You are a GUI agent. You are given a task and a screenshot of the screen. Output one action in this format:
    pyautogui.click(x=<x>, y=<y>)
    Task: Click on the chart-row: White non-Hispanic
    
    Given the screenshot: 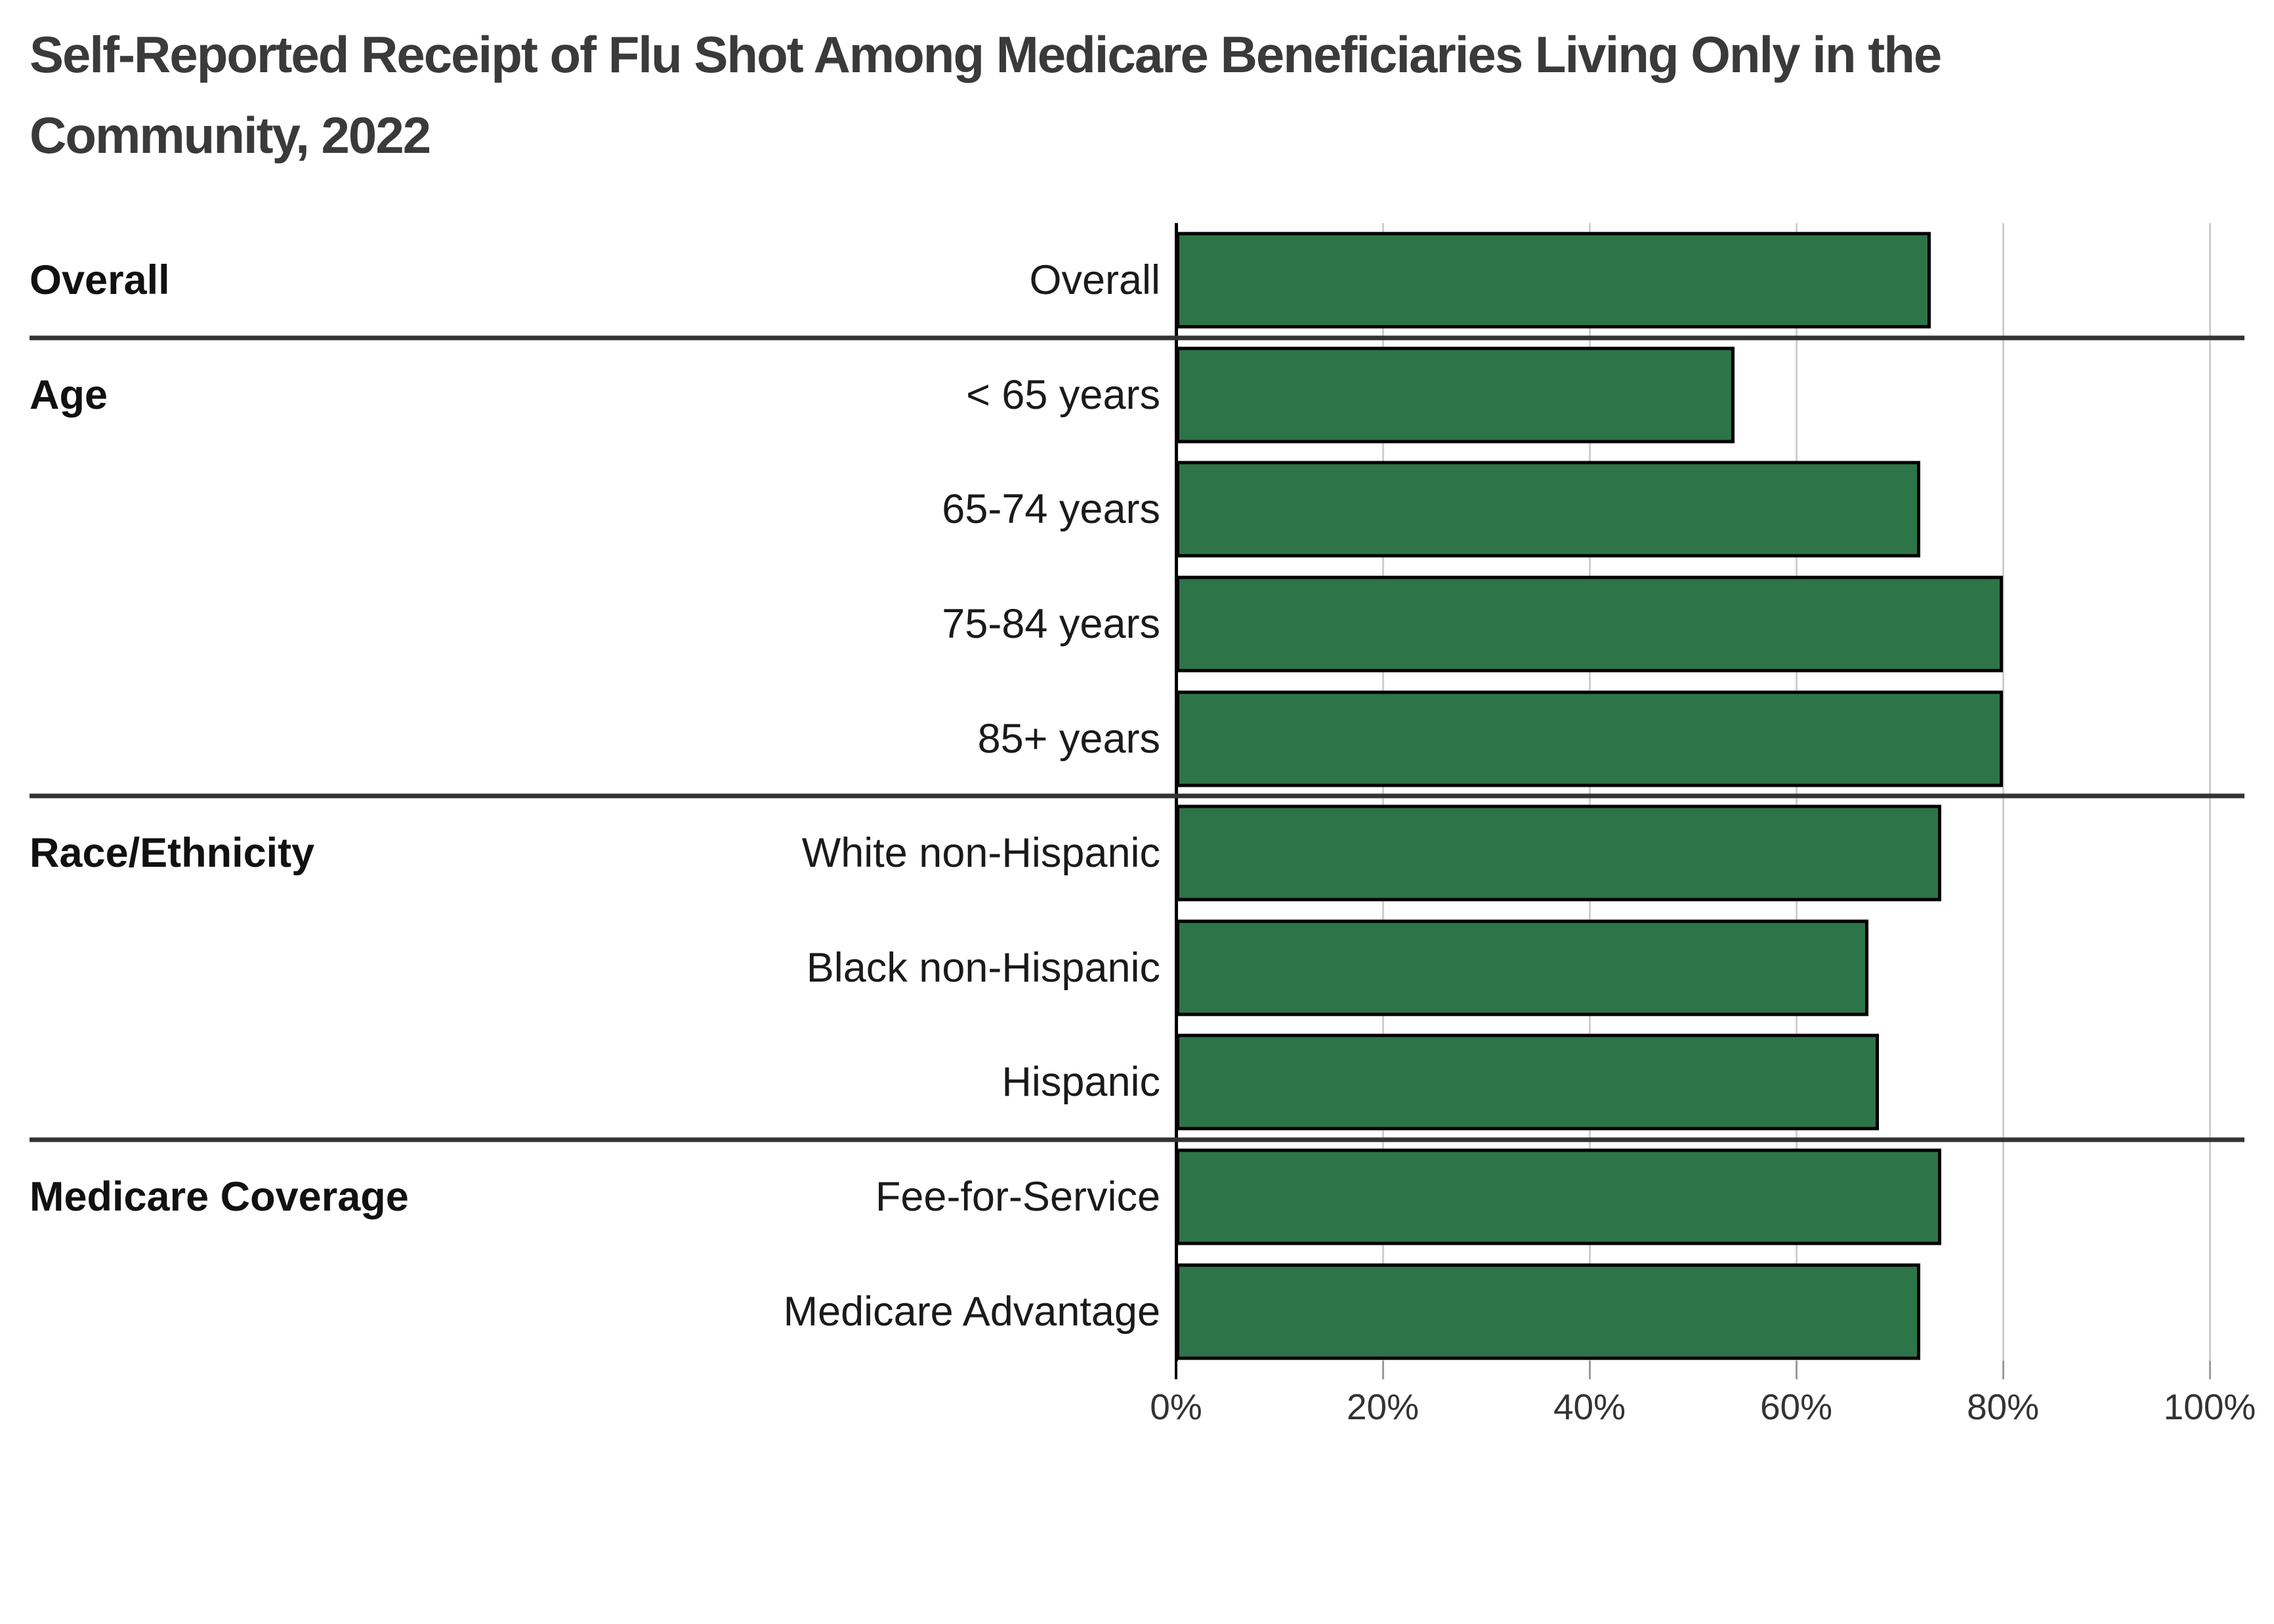 What is the action you would take?
    pyautogui.click(x=1137, y=854)
    